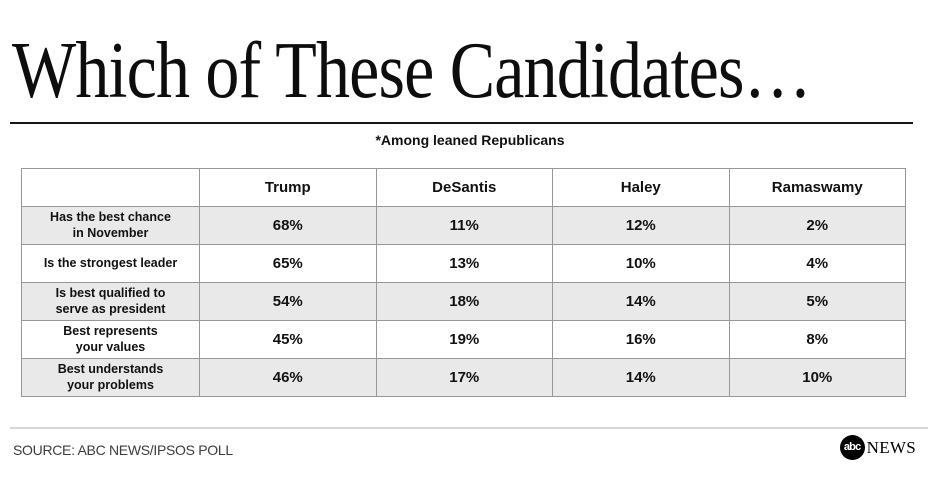 The image size is (940, 479). I want to click on poll-value: 5%, so click(817, 301).